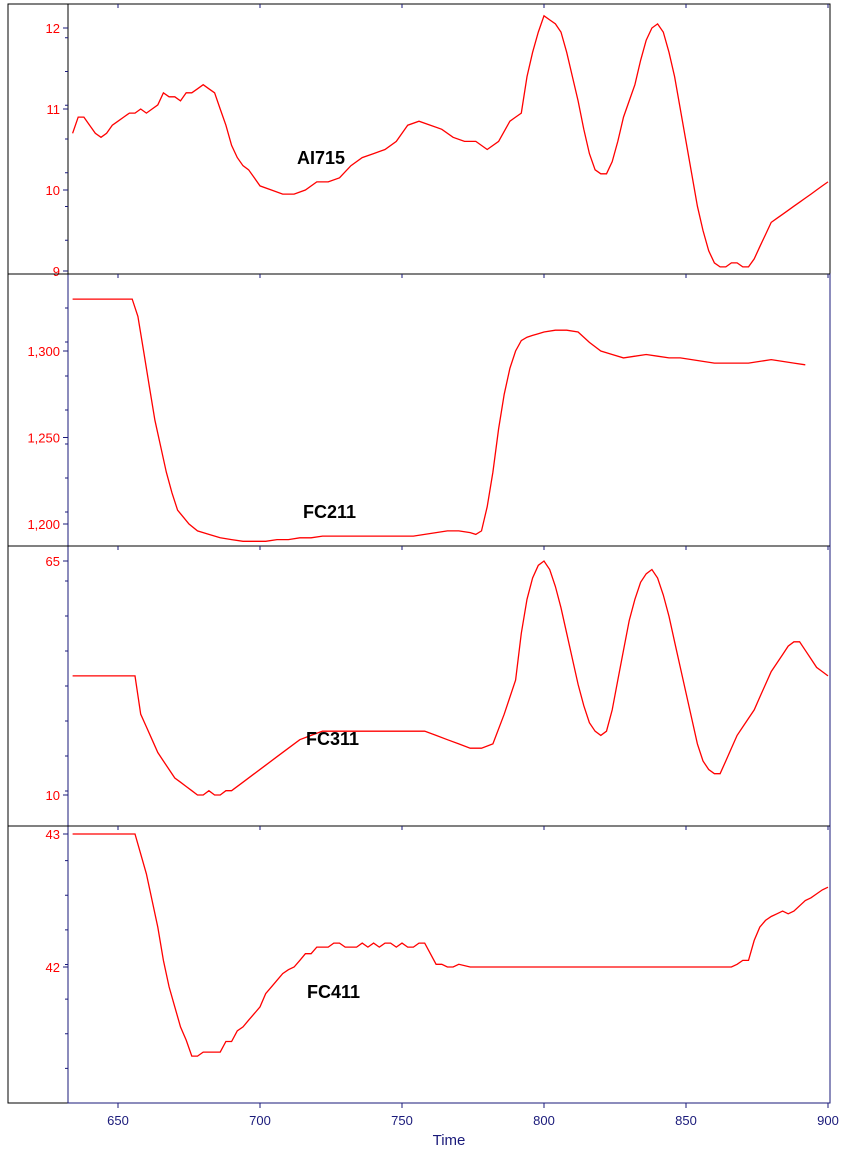 This screenshot has width=844, height=1163. I want to click on y-tick-label: 11, so click(54, 109).